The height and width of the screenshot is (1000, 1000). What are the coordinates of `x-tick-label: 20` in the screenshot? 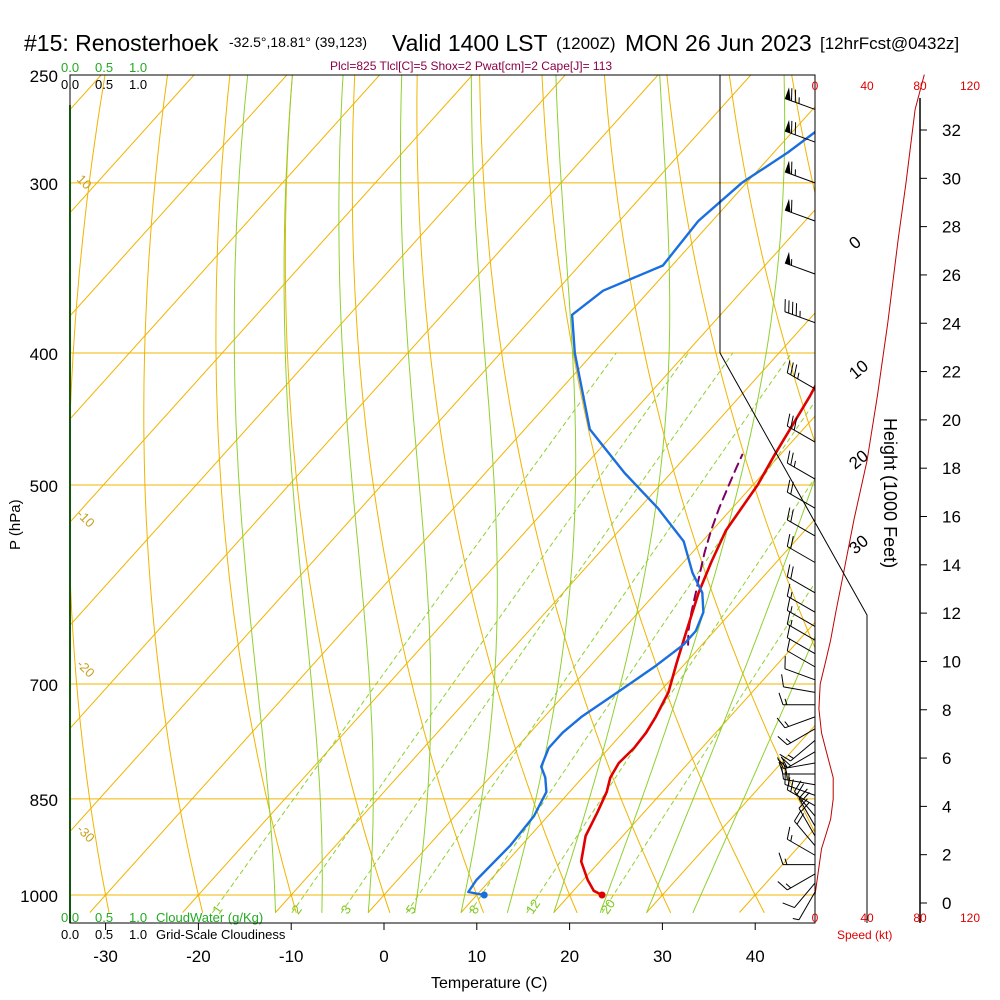 It's located at (569, 956).